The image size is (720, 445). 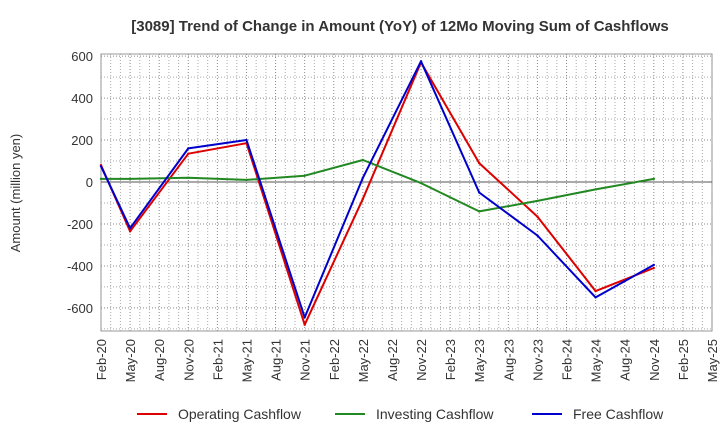 What do you see at coordinates (188, 360) in the screenshot?
I see `x-tick-label: Nov-20` at bounding box center [188, 360].